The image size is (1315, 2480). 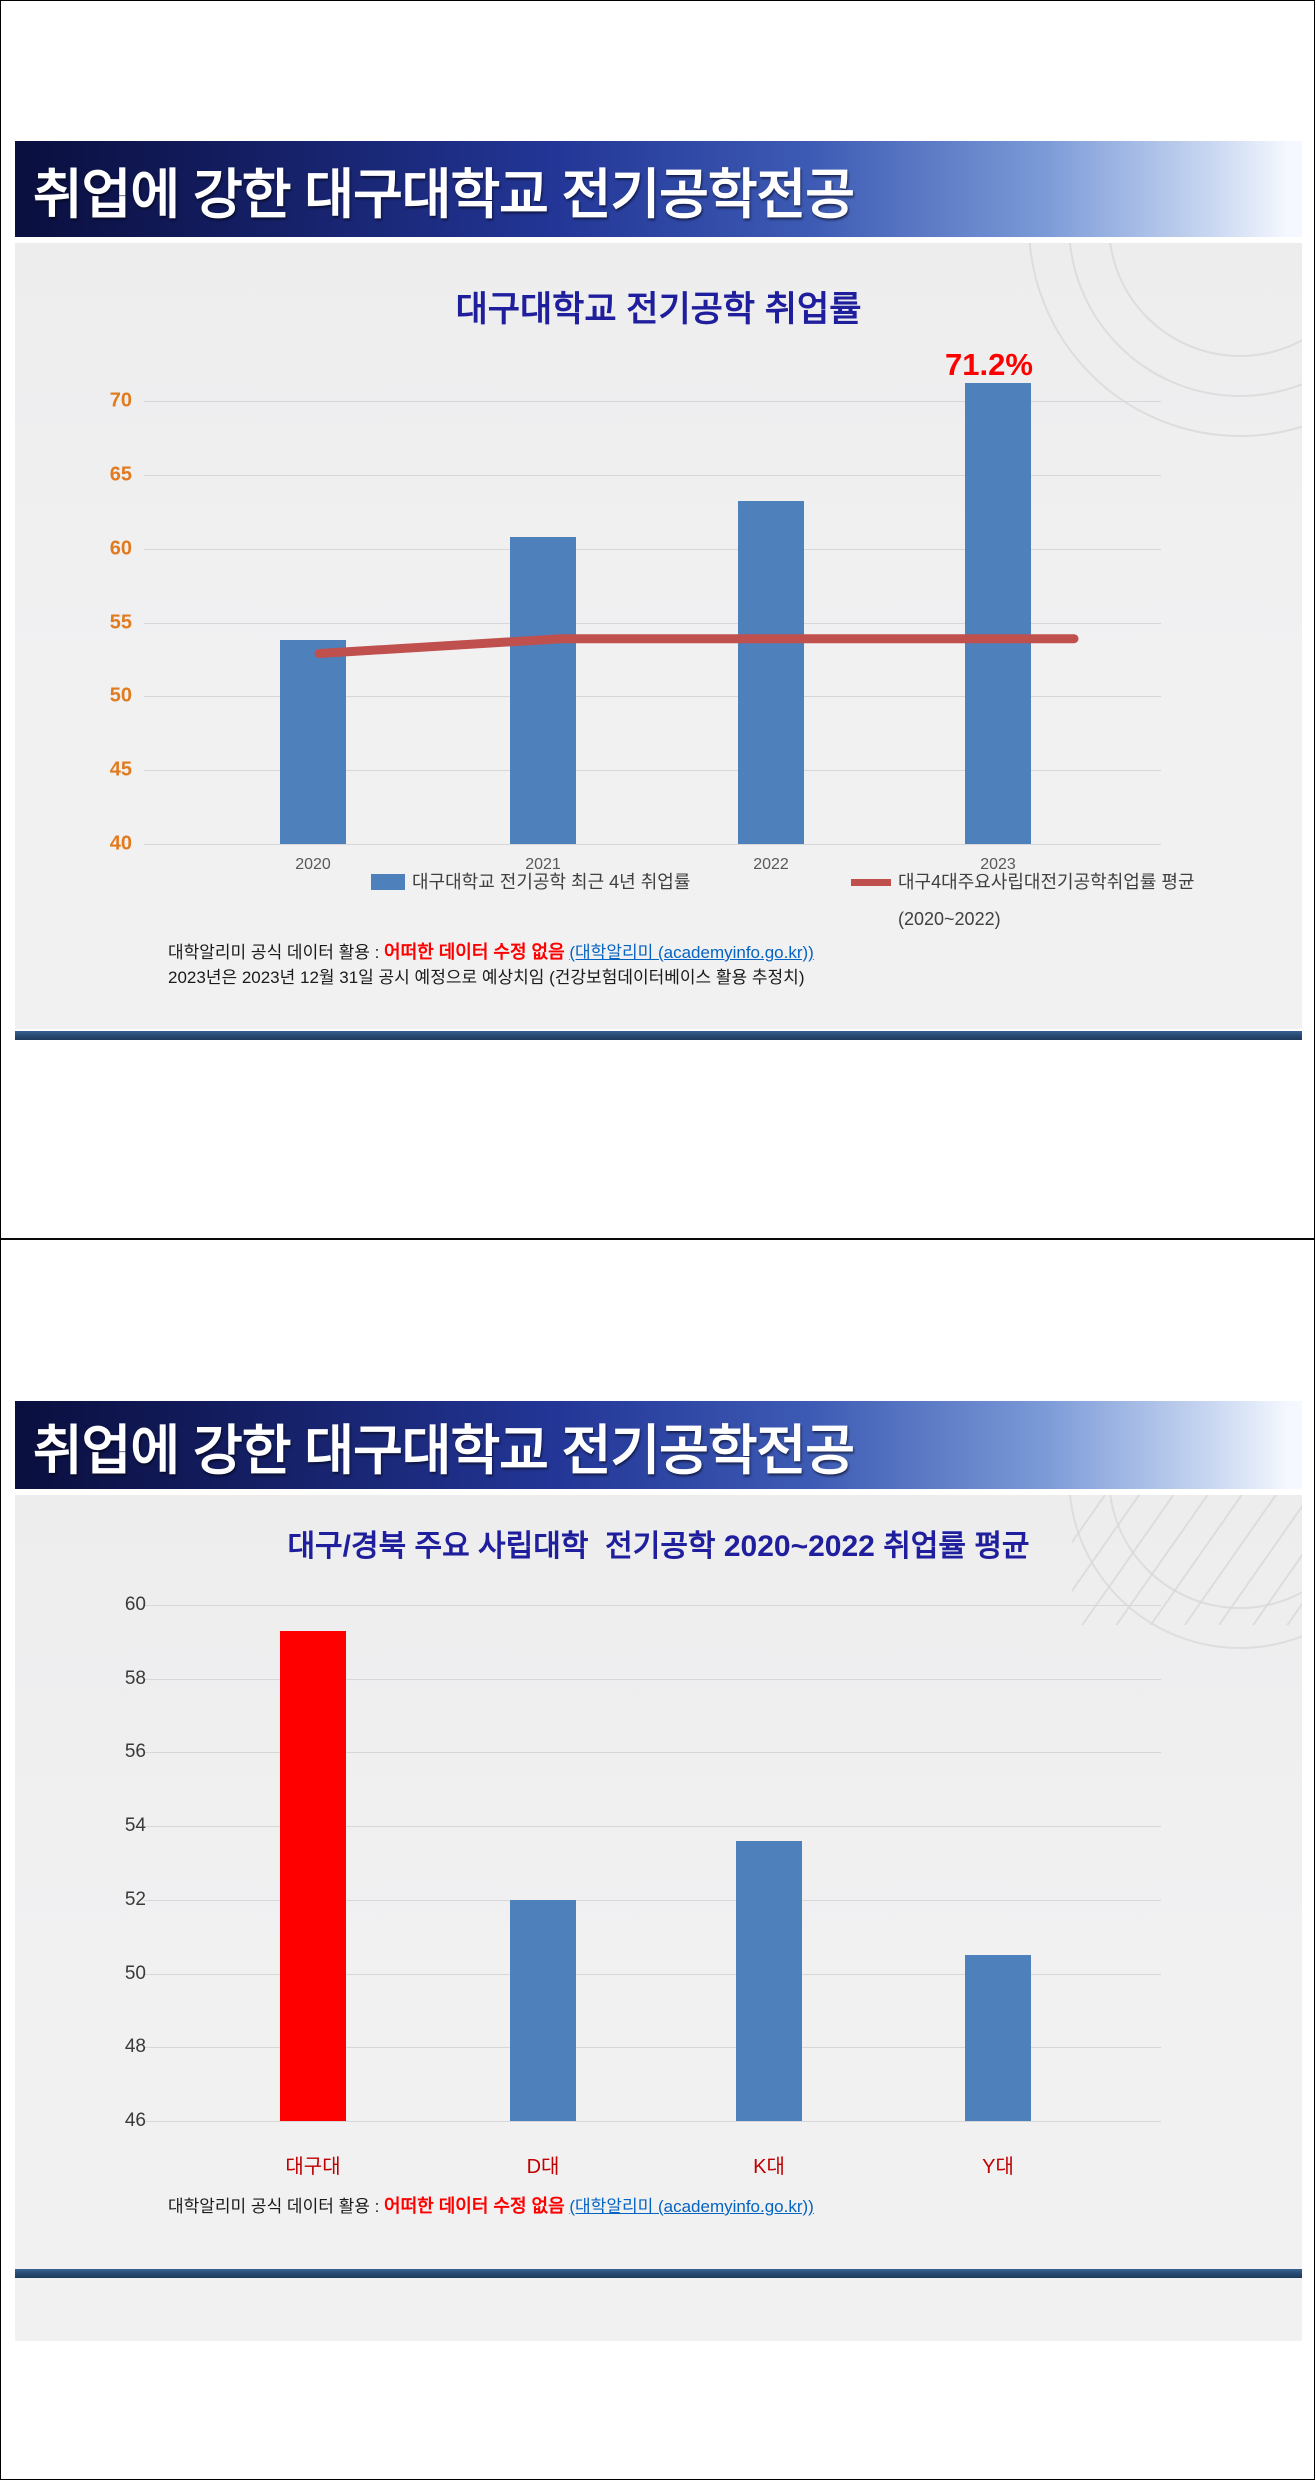 What do you see at coordinates (135, 1678) in the screenshot?
I see `y-axis-tick-label: 58` at bounding box center [135, 1678].